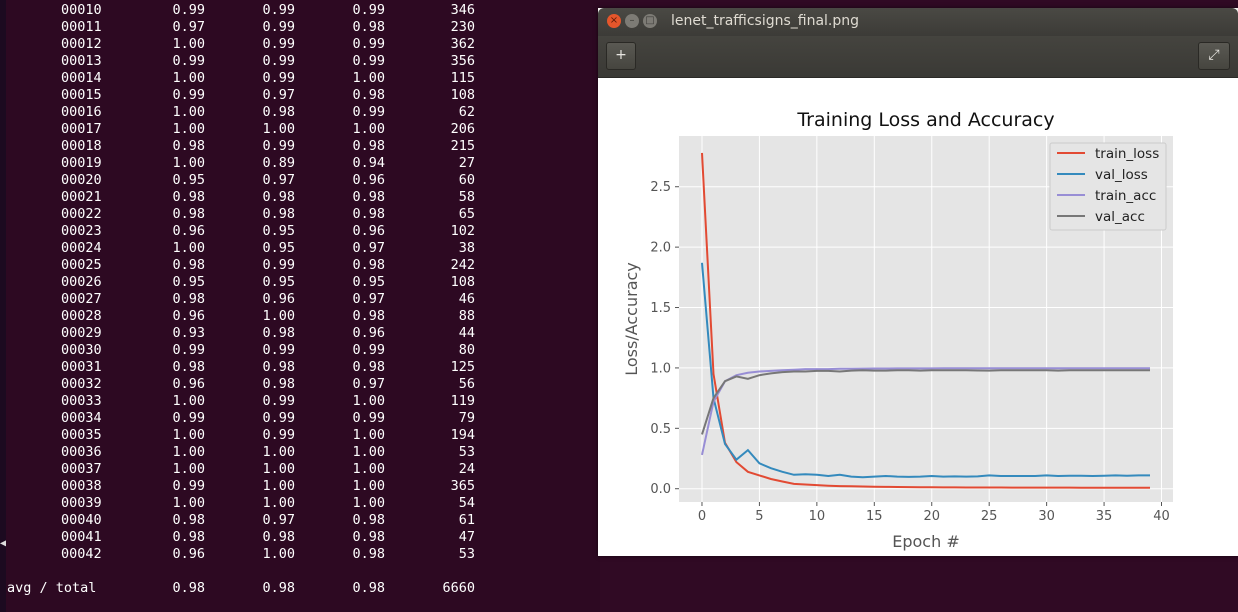 The width and height of the screenshot is (1238, 612). What do you see at coordinates (368, 333) in the screenshot?
I see `f1-value: 0.96` at bounding box center [368, 333].